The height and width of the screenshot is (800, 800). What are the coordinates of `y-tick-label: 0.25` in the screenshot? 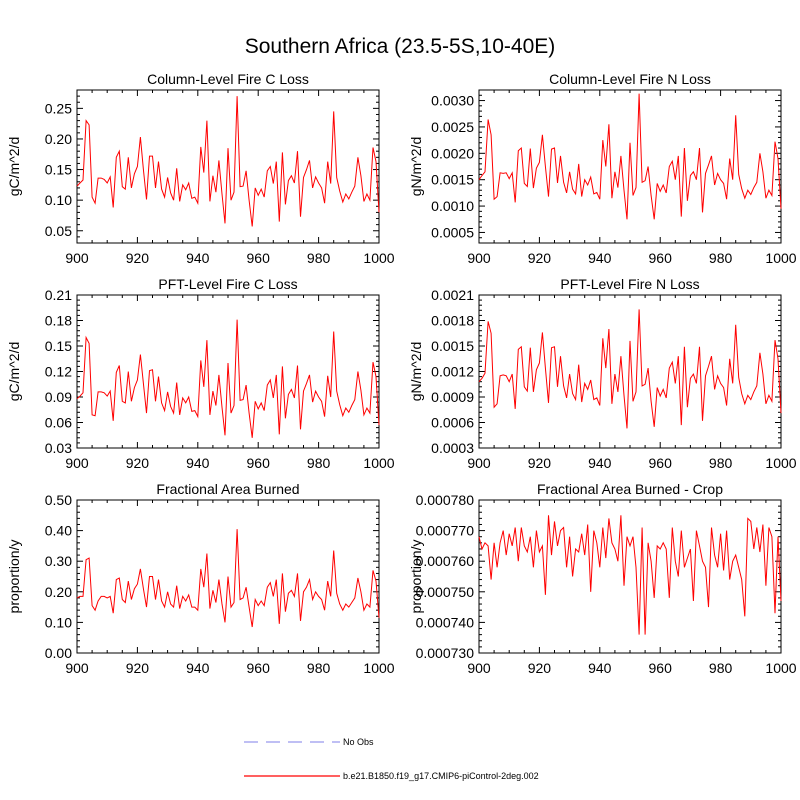 It's located at (58, 108).